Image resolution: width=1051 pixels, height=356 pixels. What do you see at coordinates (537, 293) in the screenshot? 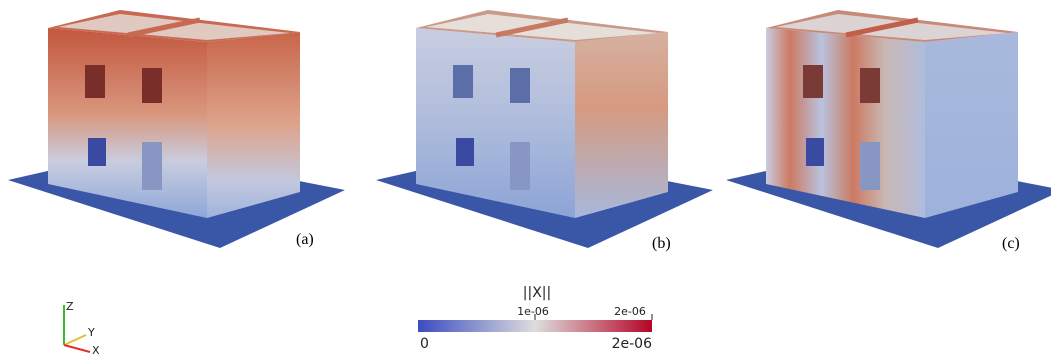
I see `colorbar-title: ||X||` at bounding box center [537, 293].